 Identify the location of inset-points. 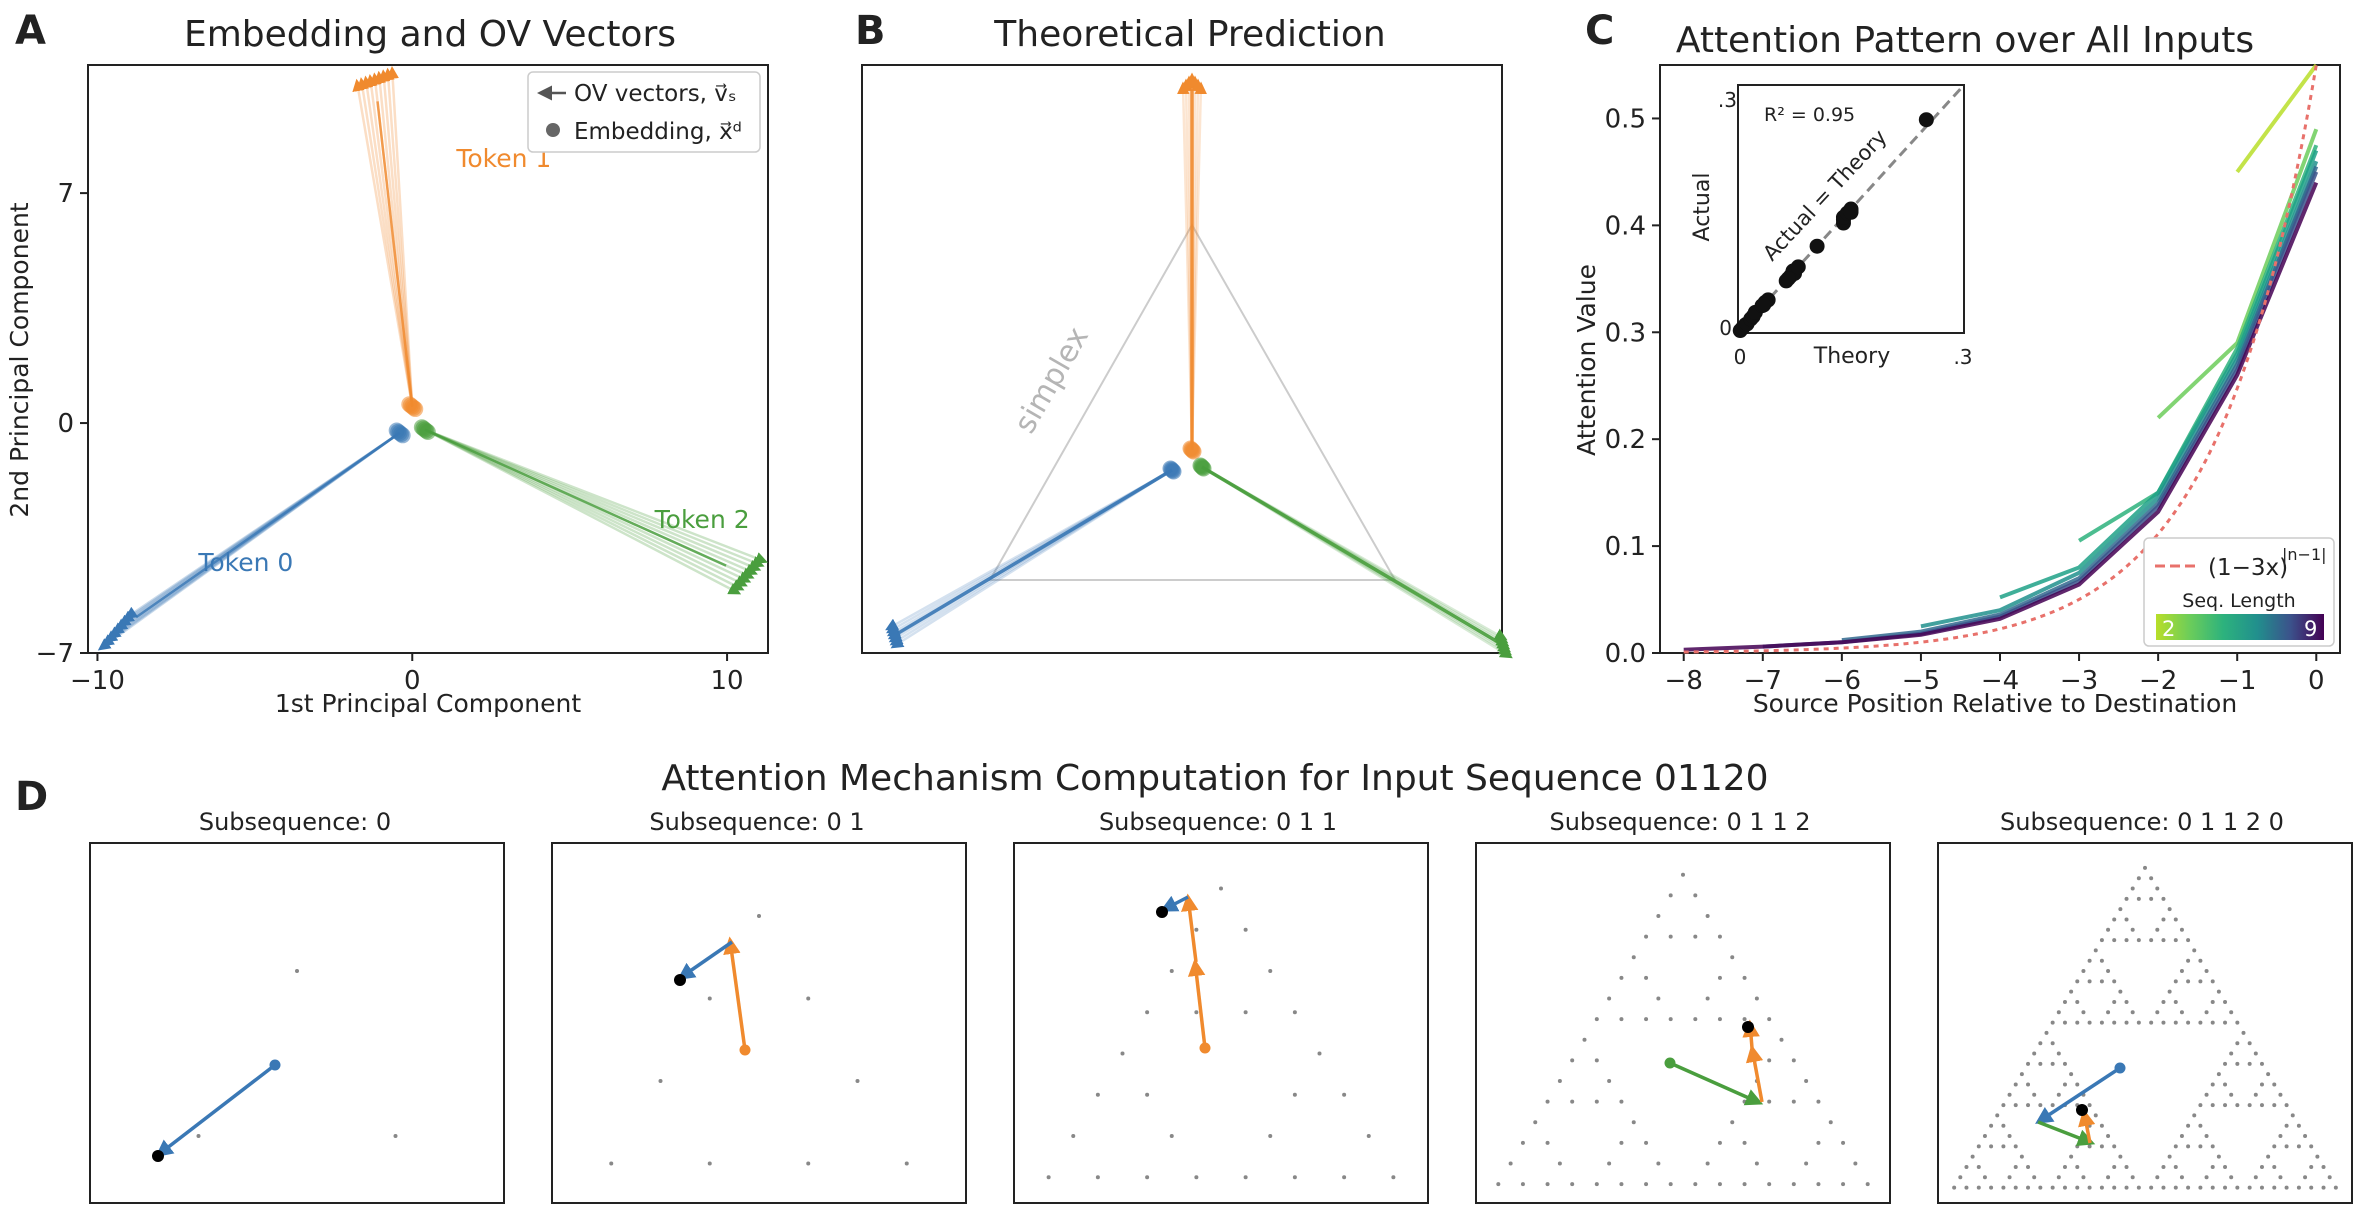
(1833, 225).